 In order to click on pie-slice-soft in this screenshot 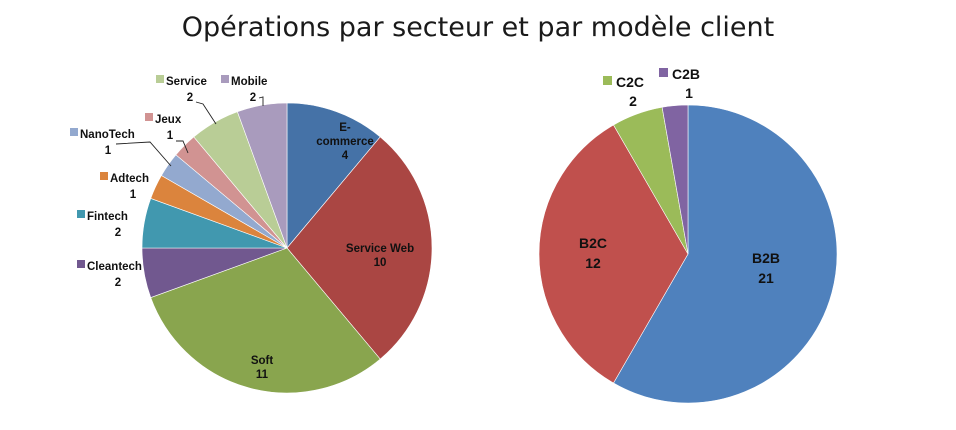, I will do `click(265, 320)`.